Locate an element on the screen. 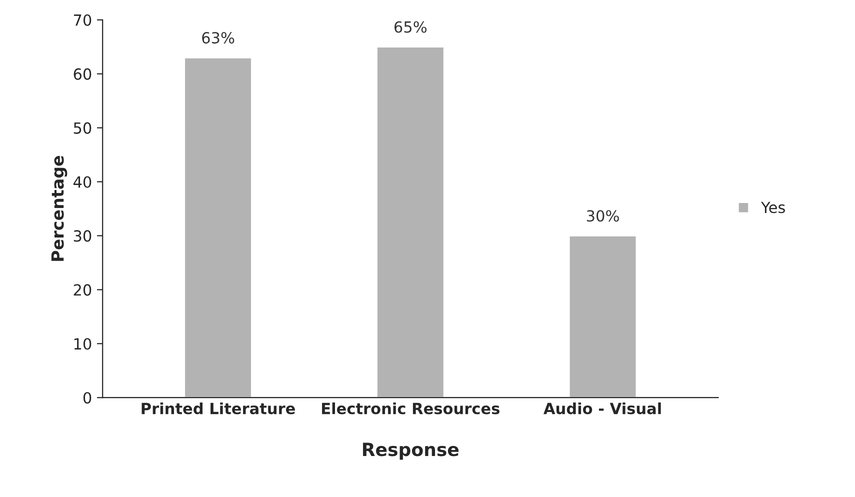  y-axis-title: Percentage is located at coordinates (59, 208).